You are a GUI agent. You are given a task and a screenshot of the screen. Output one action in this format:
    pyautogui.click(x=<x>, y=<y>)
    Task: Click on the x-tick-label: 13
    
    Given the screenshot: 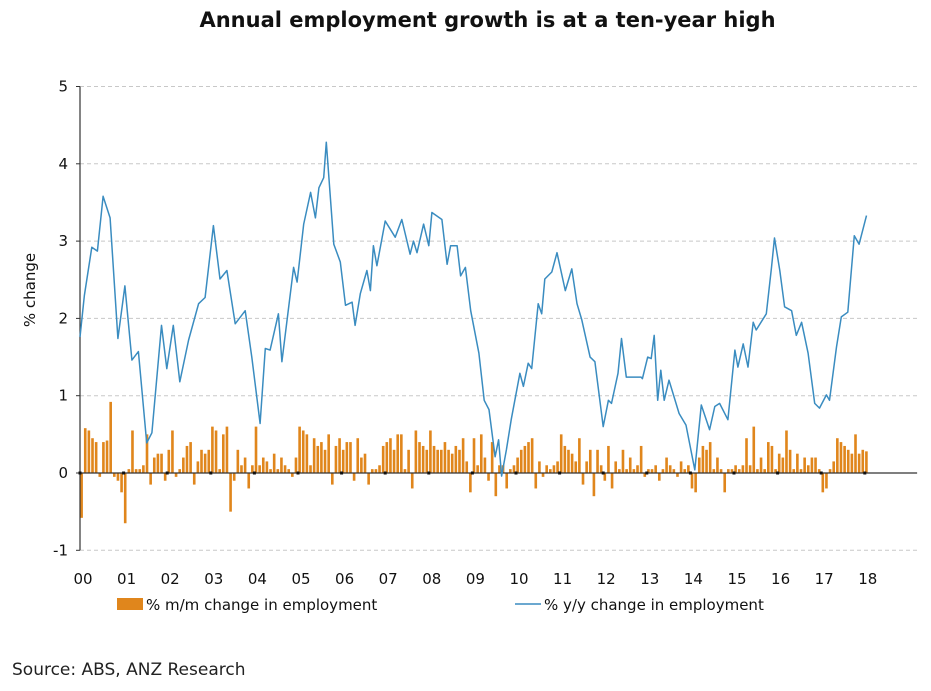 What is the action you would take?
    pyautogui.click(x=649, y=579)
    